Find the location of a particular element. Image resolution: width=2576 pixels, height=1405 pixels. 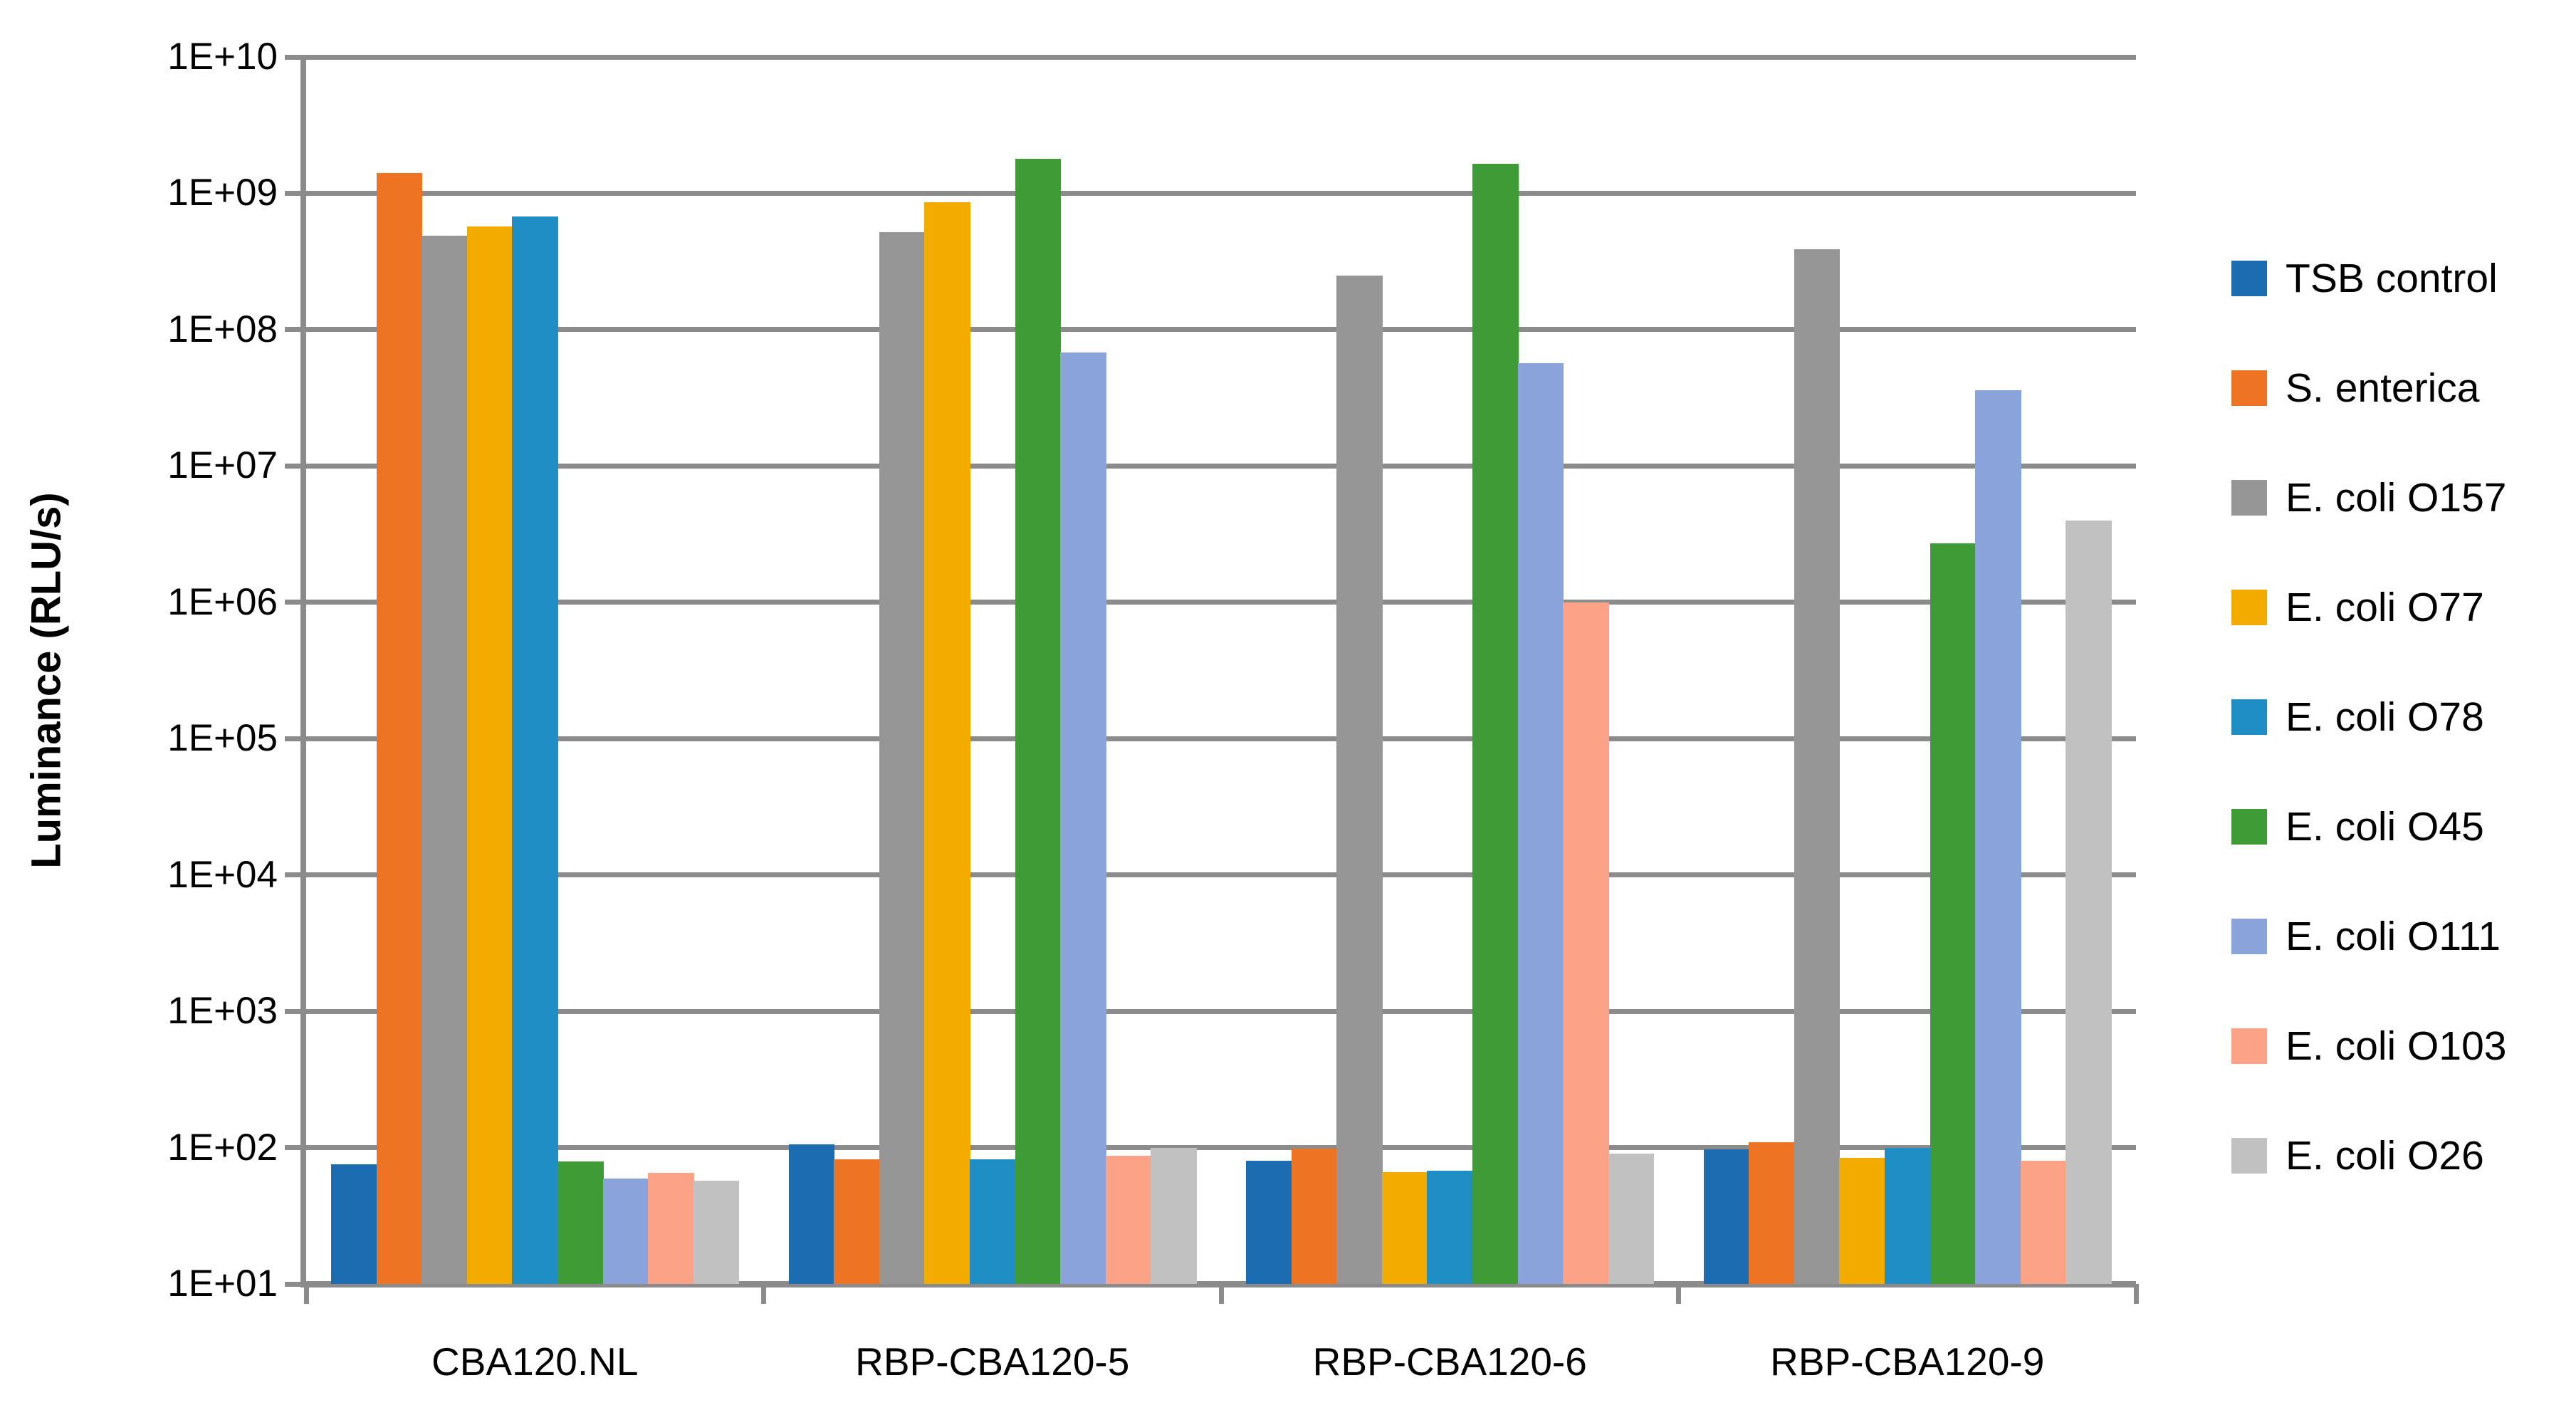

legend-item: E. coli O26 is located at coordinates (2357, 1156).